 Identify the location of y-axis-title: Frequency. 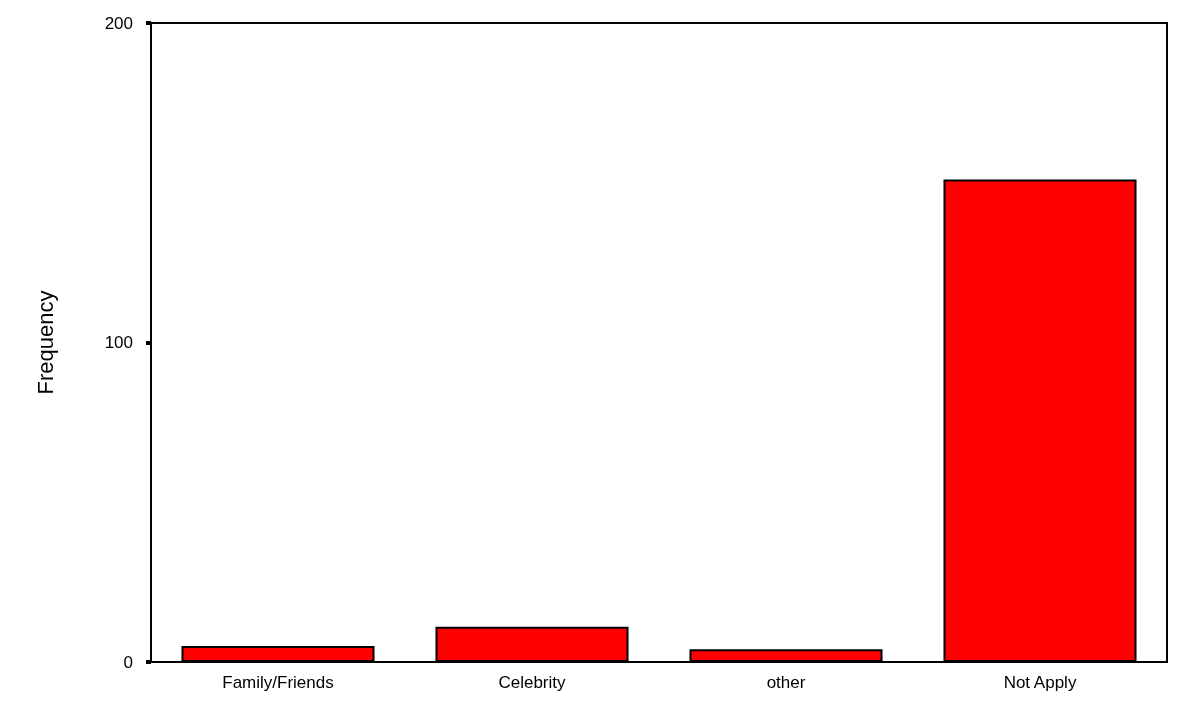
(45, 342).